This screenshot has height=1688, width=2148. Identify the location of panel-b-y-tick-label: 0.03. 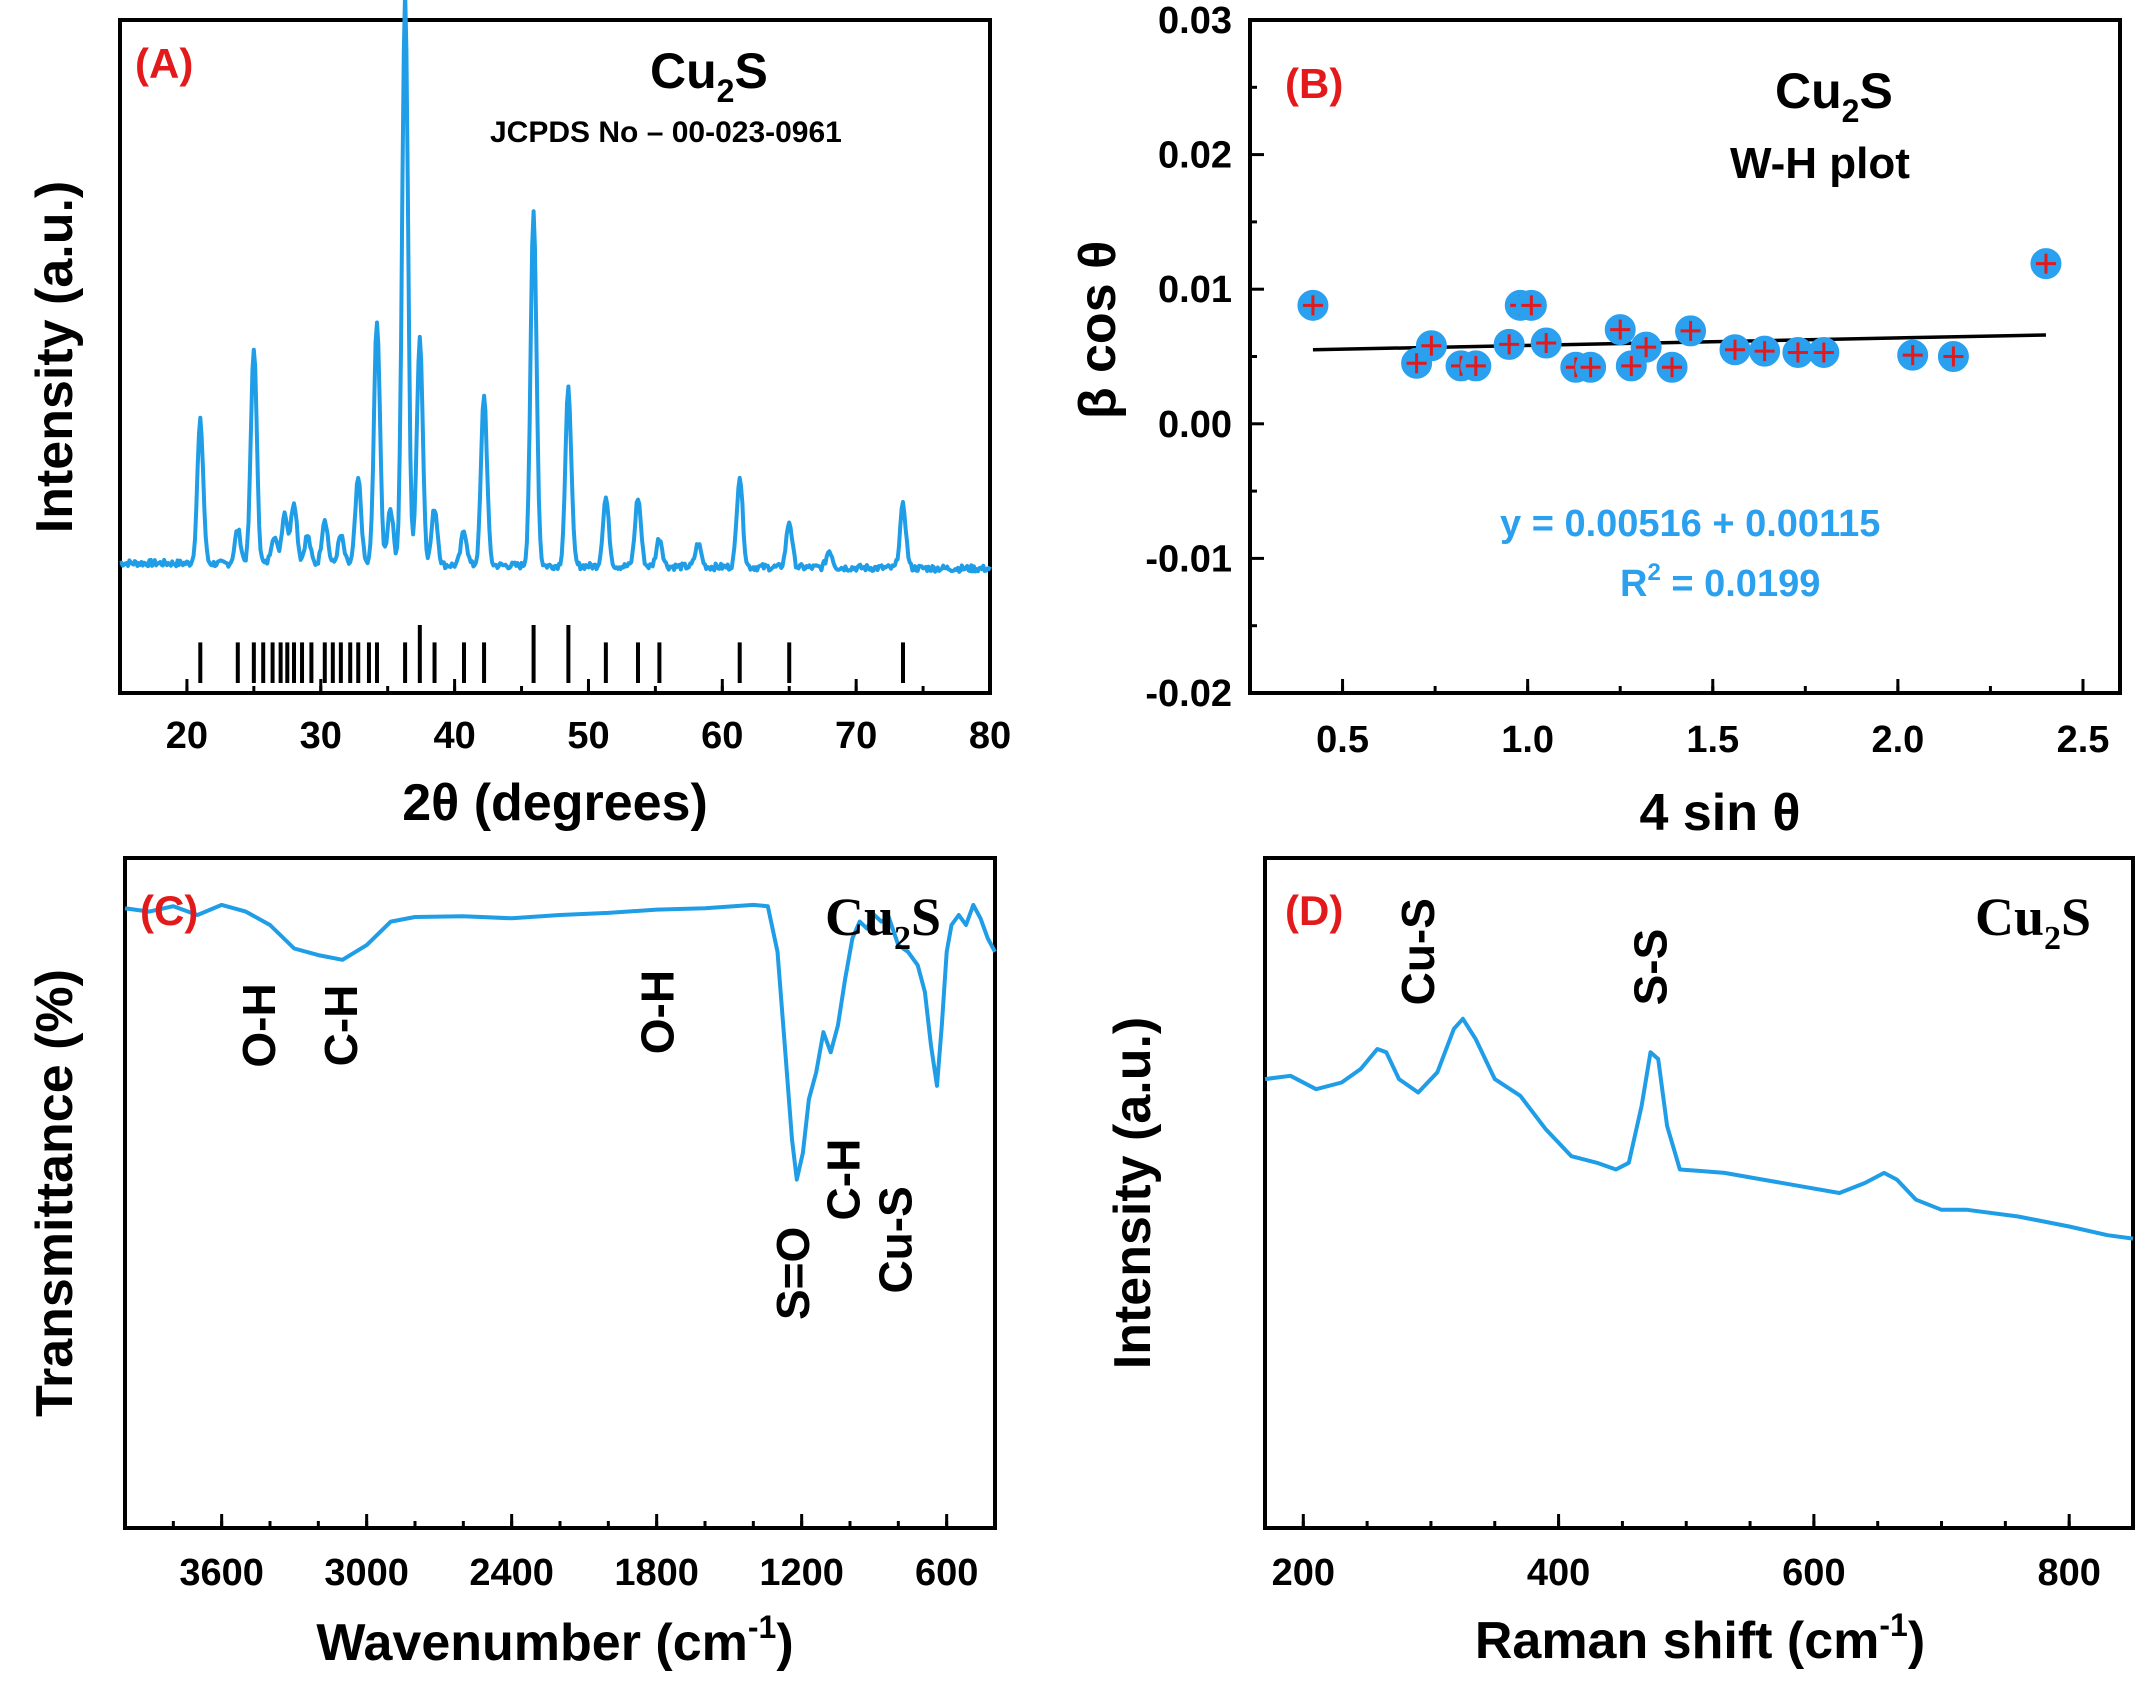
(1195, 21).